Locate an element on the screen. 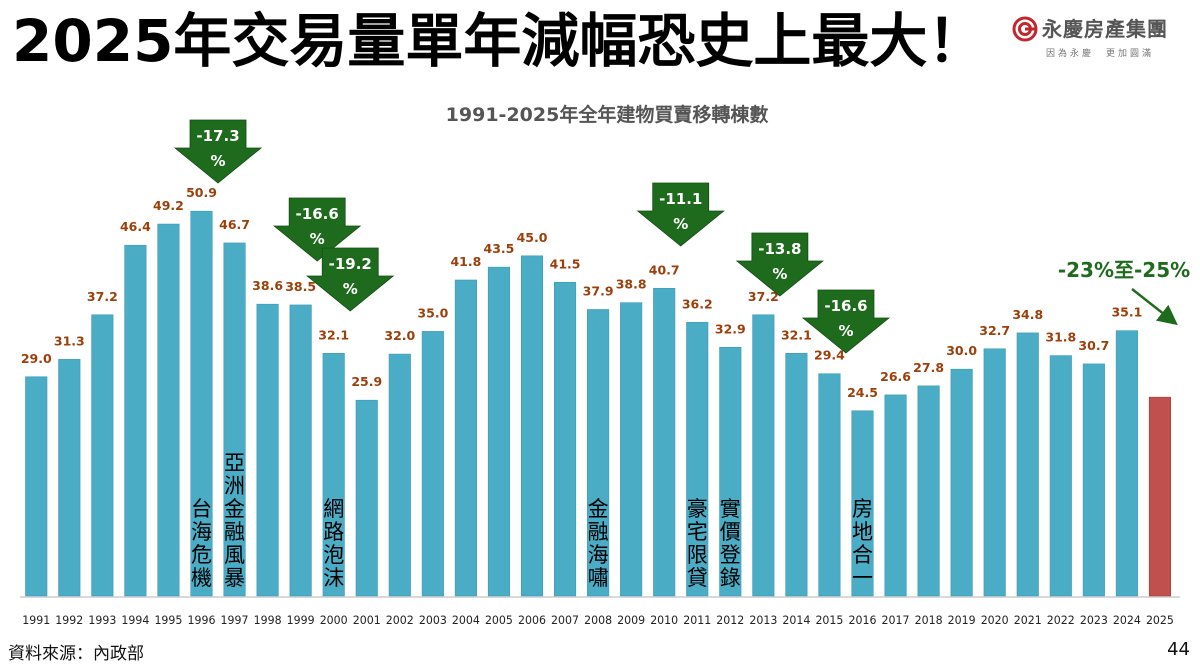 Image resolution: width=1200 pixels, height=669 pixels. x-tick-label: 2009 is located at coordinates (631, 620).